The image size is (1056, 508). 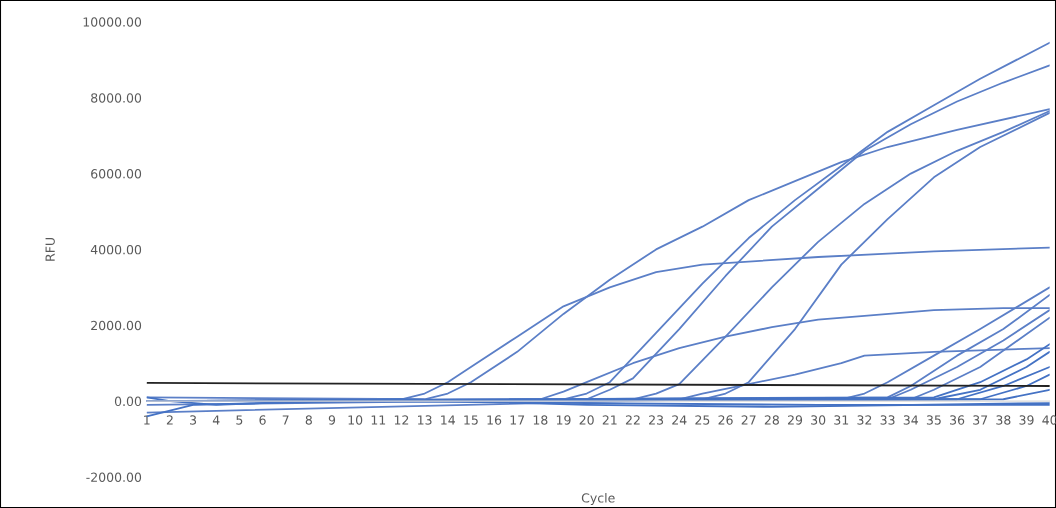 I want to click on y-tick-label: 2000.00, so click(x=116, y=325).